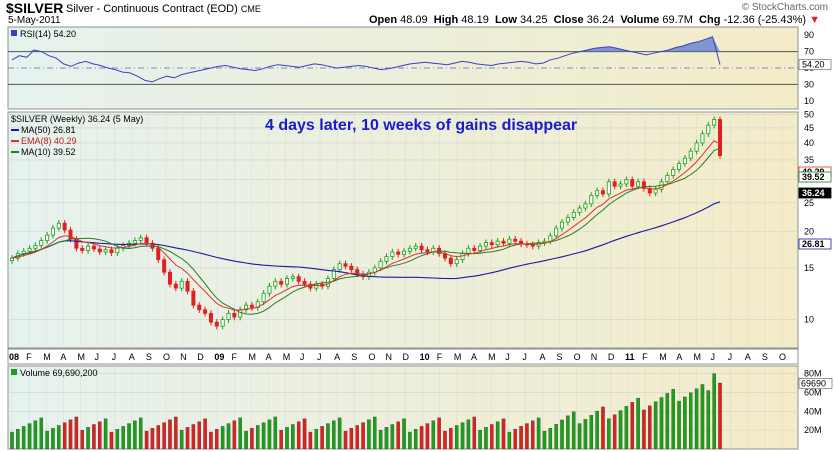  What do you see at coordinates (784, 7) in the screenshot?
I see `copyright-label: © StockCharts.com` at bounding box center [784, 7].